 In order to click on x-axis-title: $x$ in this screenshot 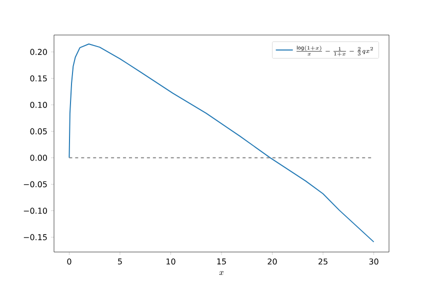, I will do `click(221, 273)`.